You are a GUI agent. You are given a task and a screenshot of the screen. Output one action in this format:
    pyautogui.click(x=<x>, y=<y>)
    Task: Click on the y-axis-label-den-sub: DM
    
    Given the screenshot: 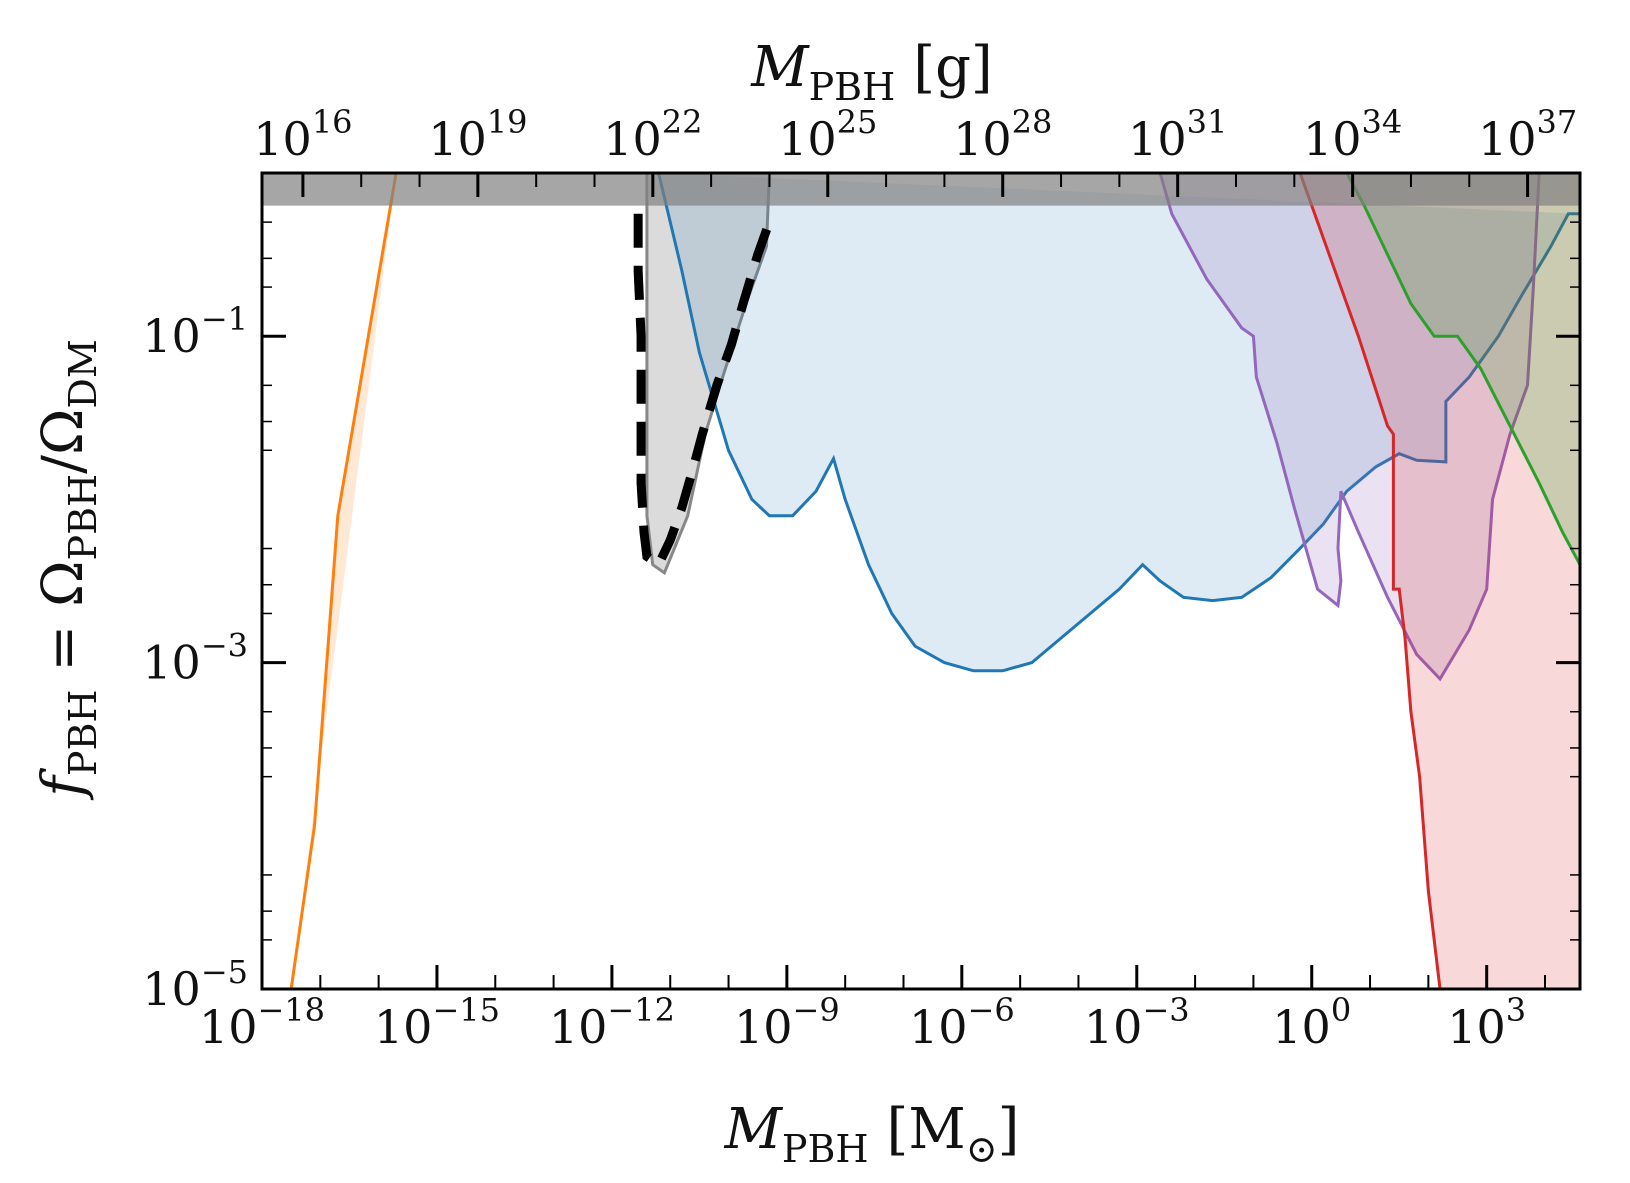 What is the action you would take?
    pyautogui.click(x=83, y=373)
    